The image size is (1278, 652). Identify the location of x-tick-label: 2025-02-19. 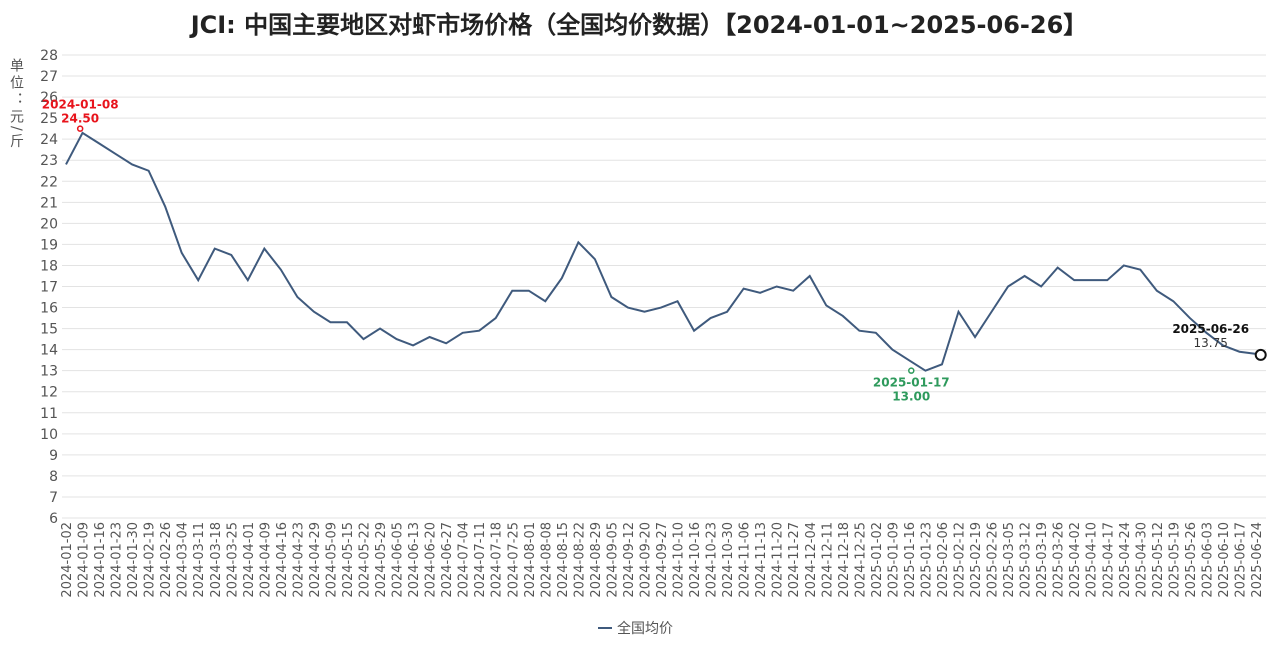
(976, 560).